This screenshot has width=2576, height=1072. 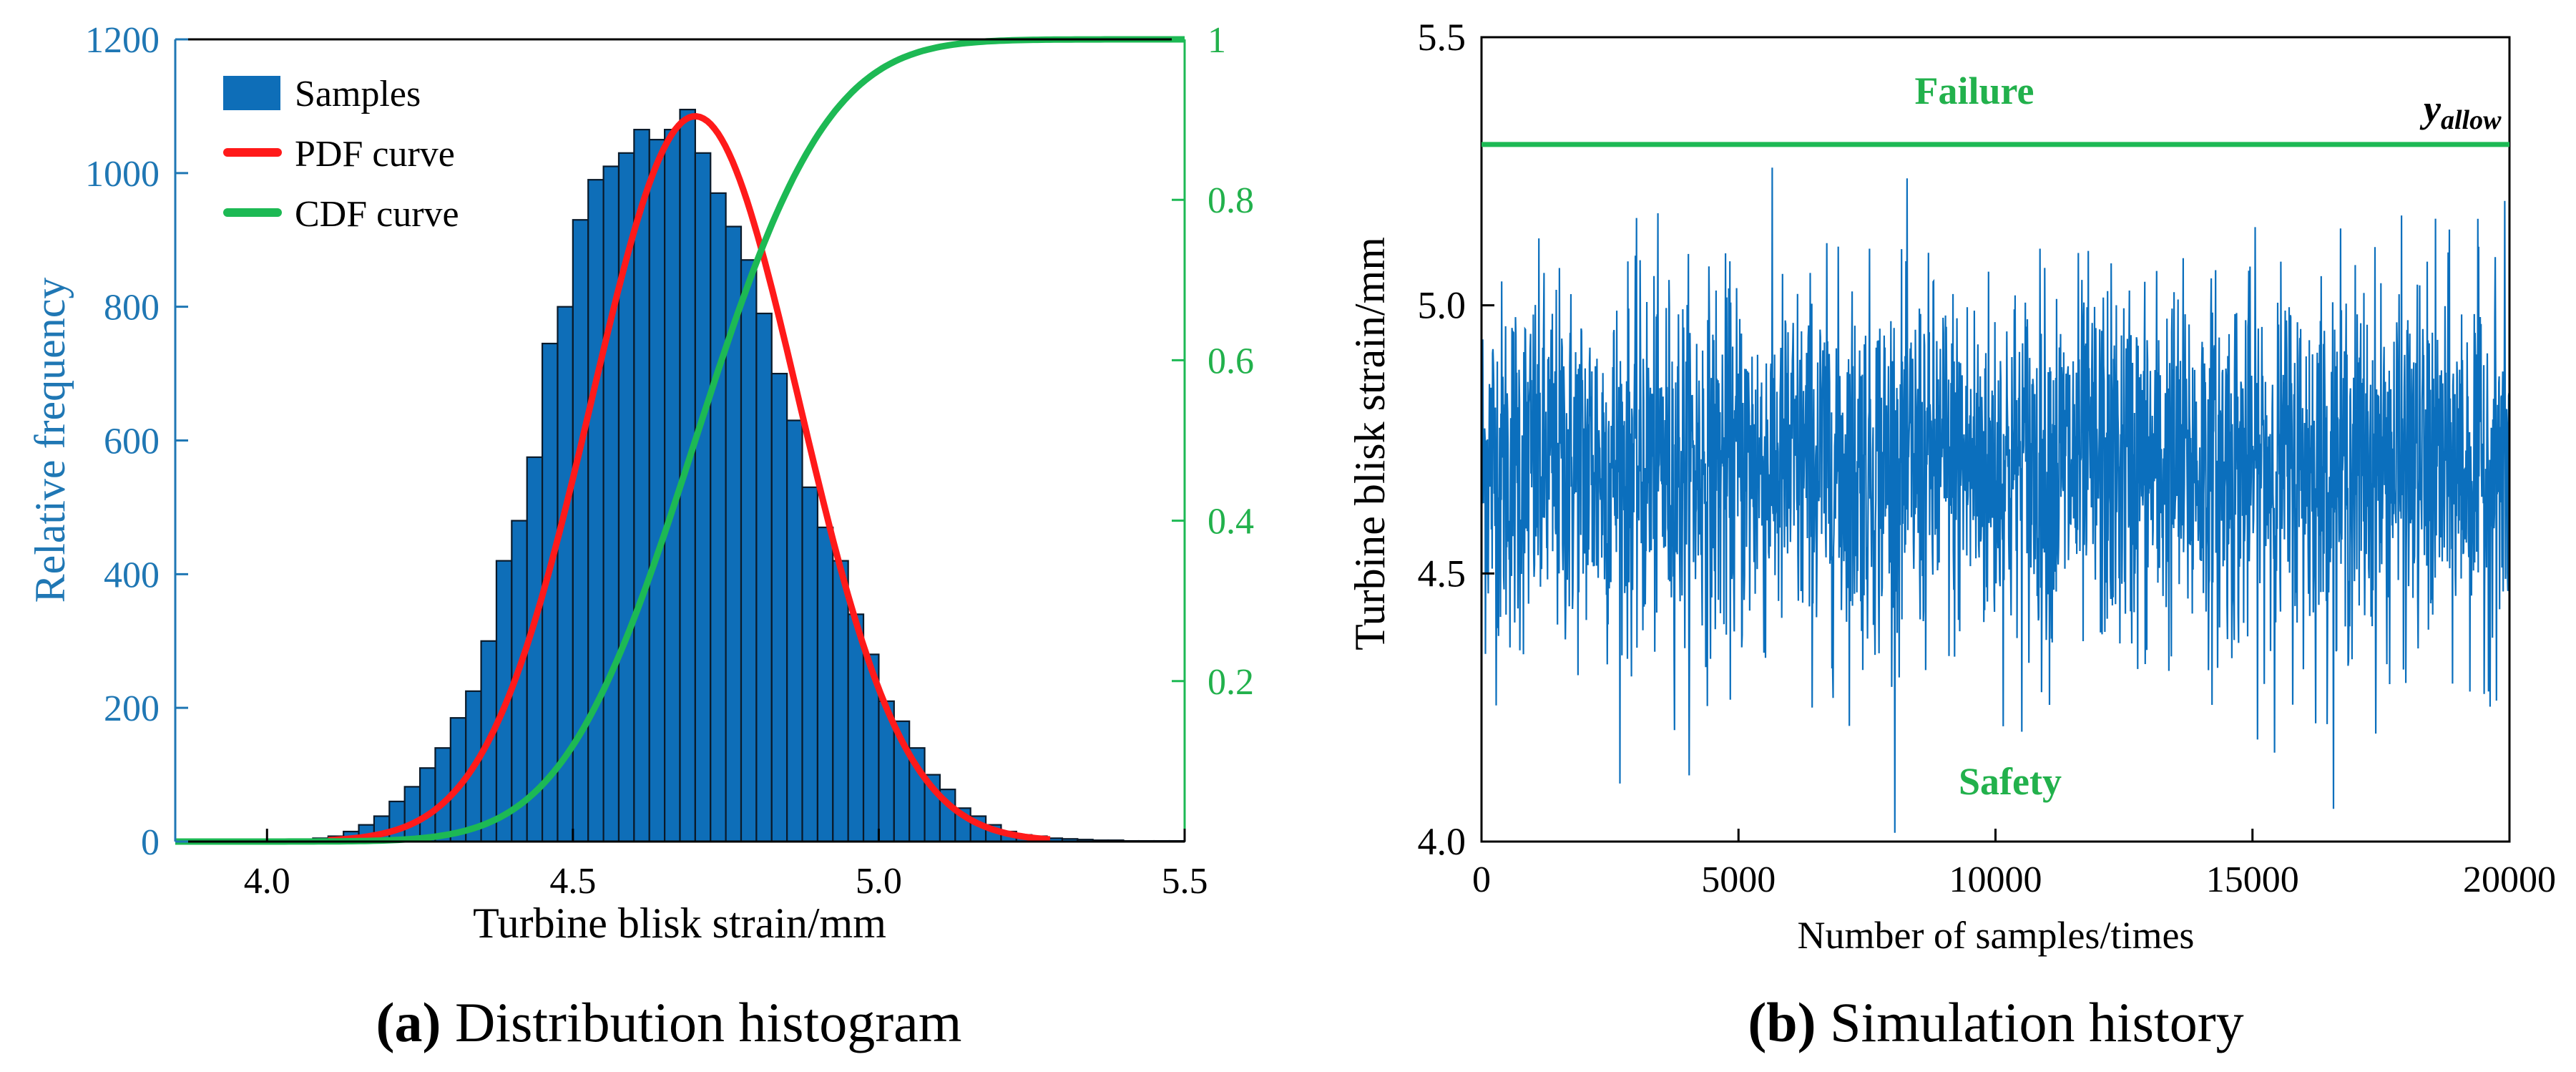 What do you see at coordinates (1442, 305) in the screenshot?
I see `y-tick-label: 5.0` at bounding box center [1442, 305].